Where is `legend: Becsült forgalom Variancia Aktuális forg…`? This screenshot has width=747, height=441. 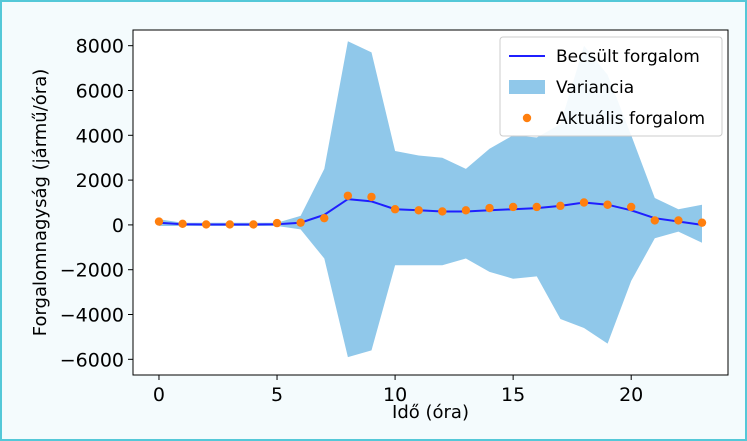
legend: Becsült forgalom Variancia Aktuális forg… is located at coordinates (611, 86).